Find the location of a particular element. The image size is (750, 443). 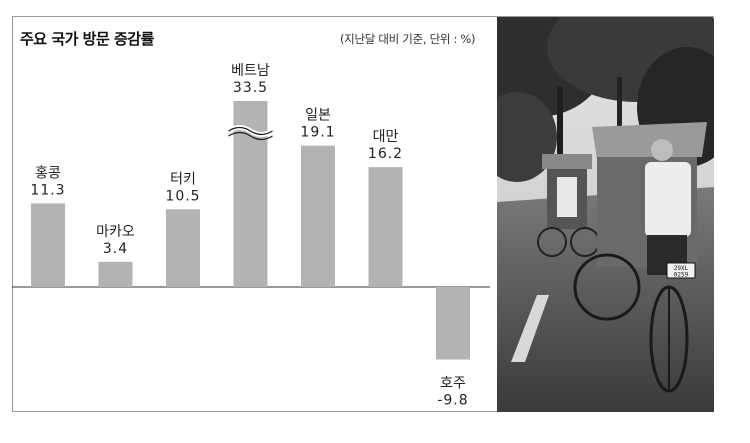

axis-break-line-top is located at coordinates (250, 131).